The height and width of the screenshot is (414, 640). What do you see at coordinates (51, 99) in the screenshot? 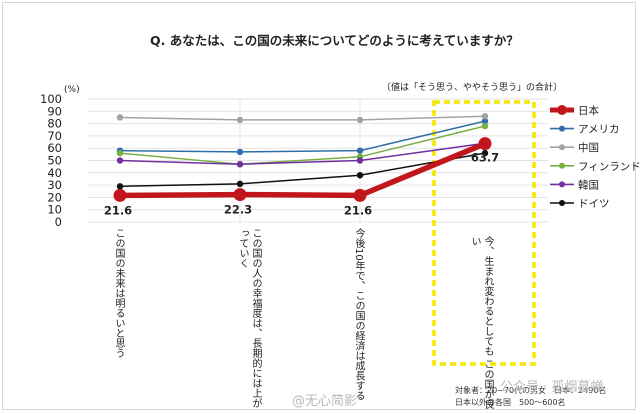
I see `y-tick-label: 100` at bounding box center [51, 99].